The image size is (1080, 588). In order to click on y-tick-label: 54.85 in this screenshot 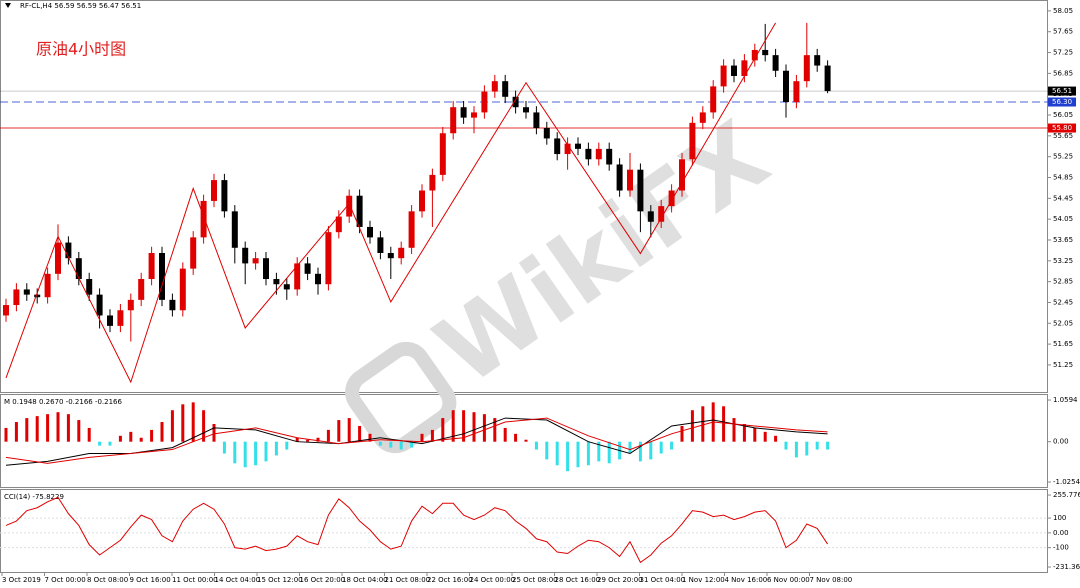, I will do `click(1063, 177)`.